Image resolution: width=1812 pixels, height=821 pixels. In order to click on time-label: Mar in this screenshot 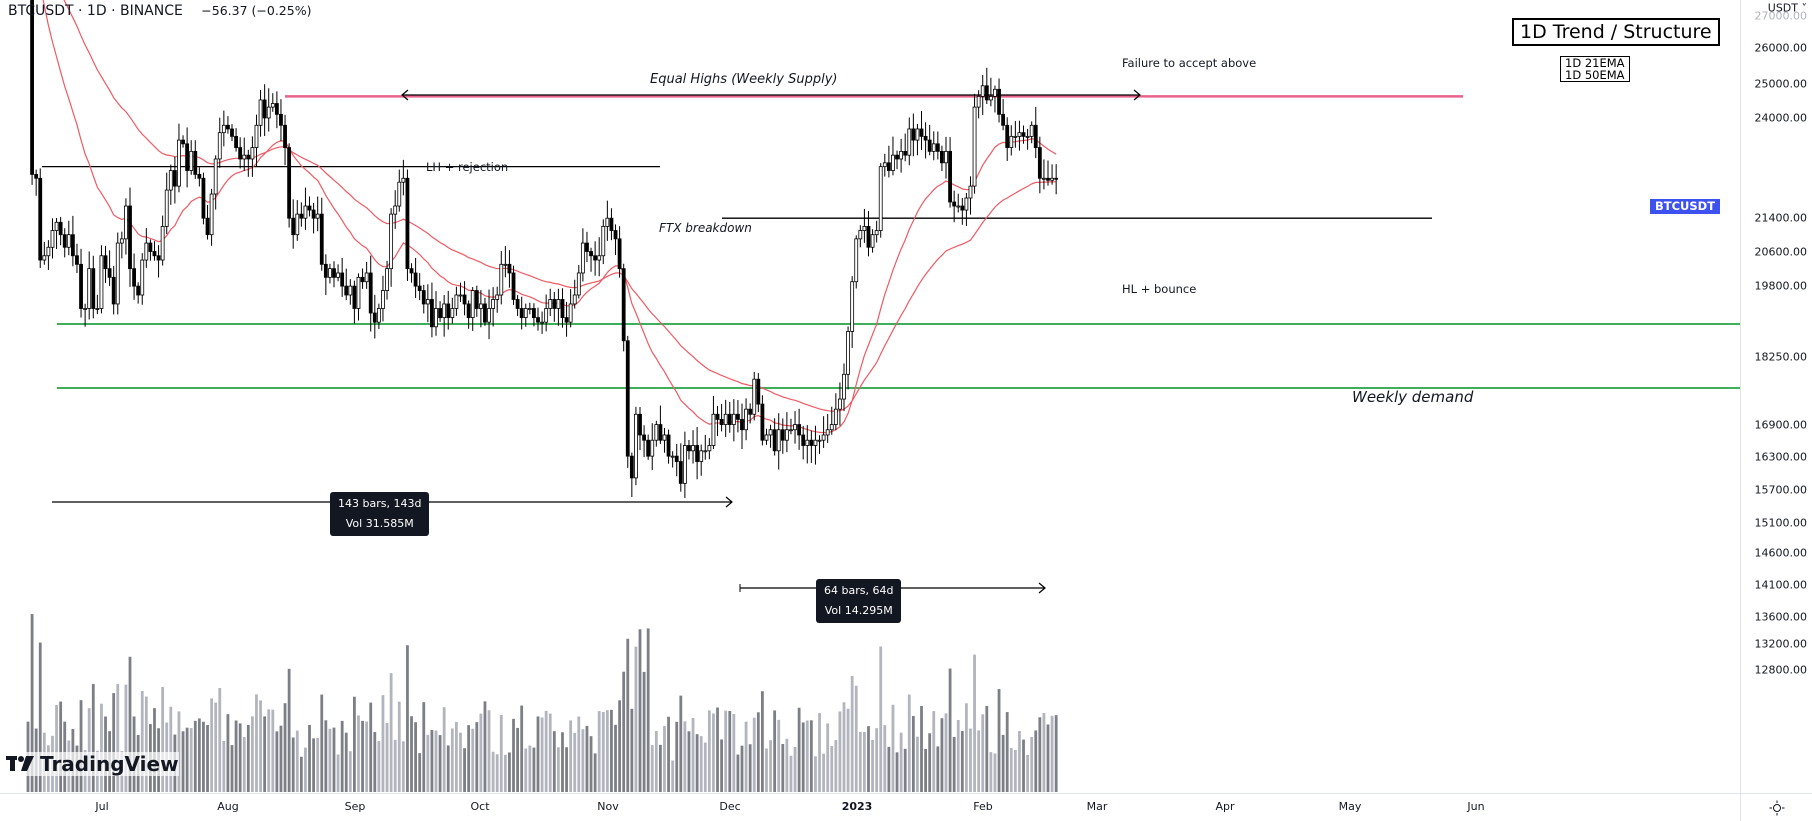, I will do `click(1097, 806)`.